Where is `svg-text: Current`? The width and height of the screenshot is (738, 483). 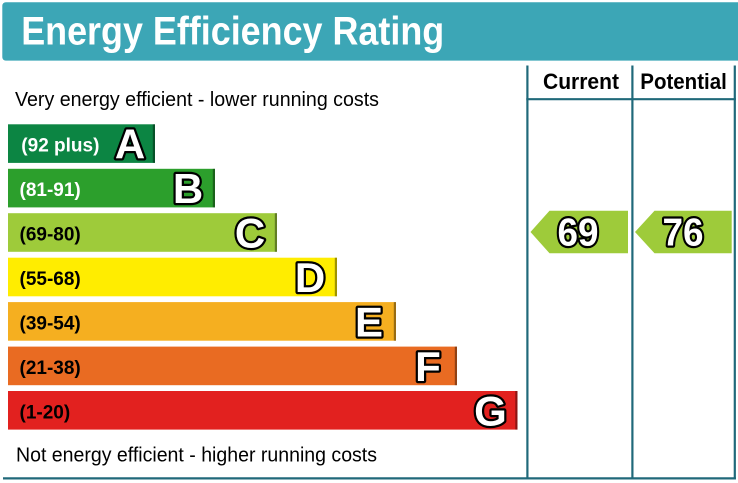 svg-text: Current is located at coordinates (581, 81).